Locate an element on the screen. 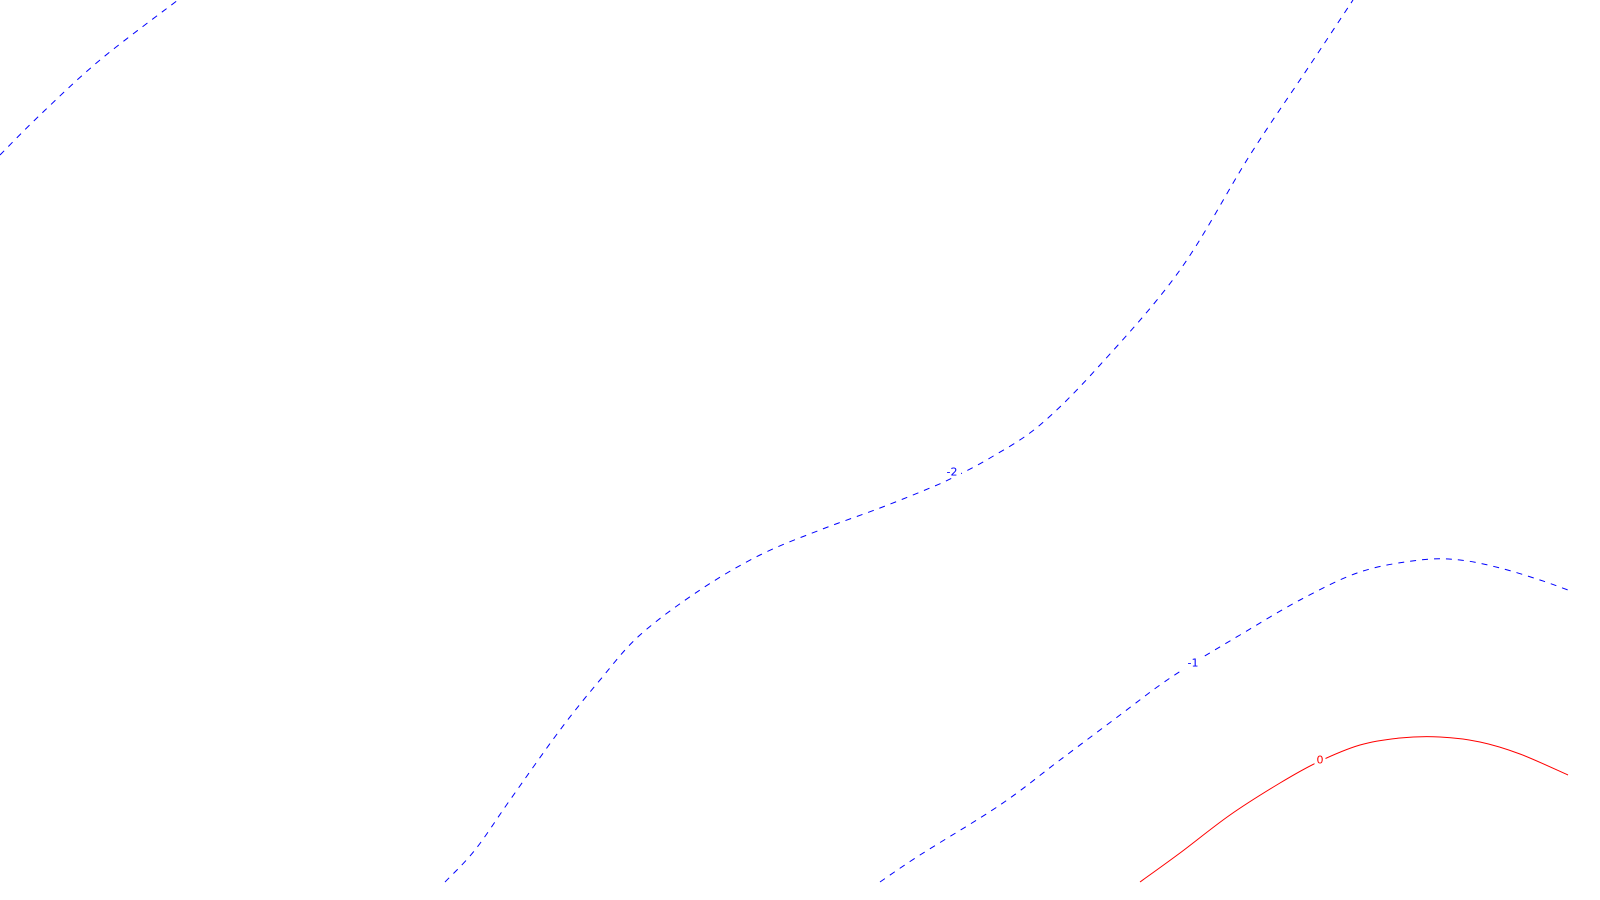 This screenshot has height=900, width=1600. contour-line-level--2-segment-0 is located at coordinates (89, 78).